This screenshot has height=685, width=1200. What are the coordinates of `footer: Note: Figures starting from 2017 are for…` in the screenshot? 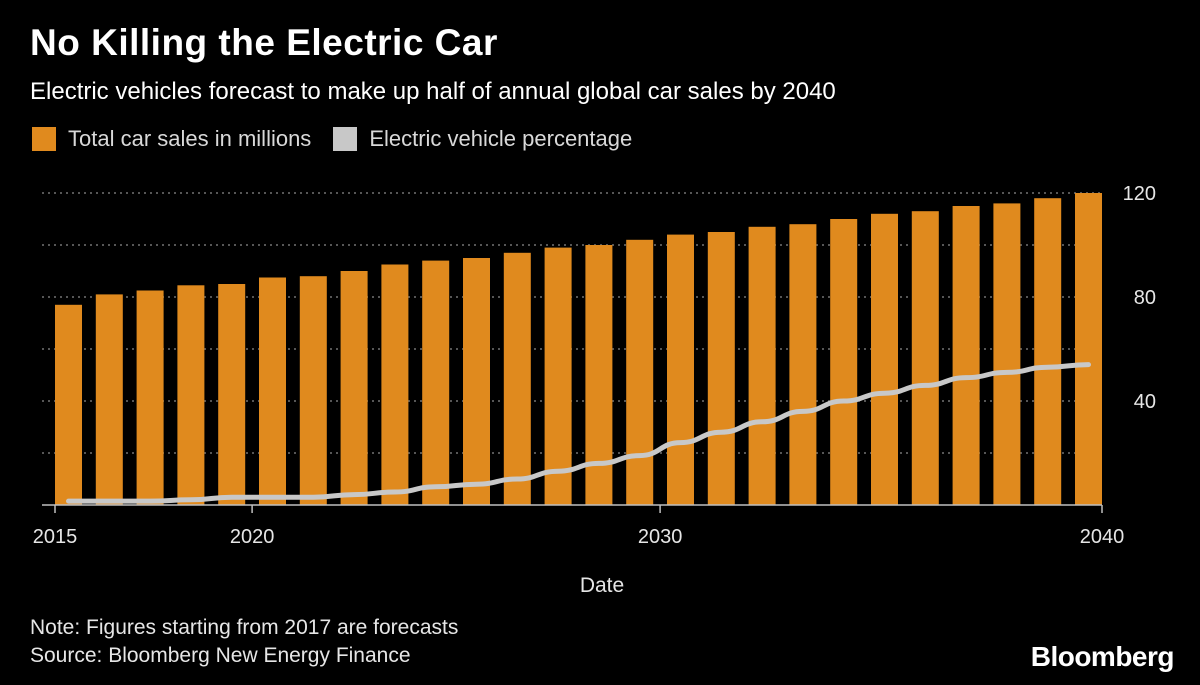 It's located at (244, 642).